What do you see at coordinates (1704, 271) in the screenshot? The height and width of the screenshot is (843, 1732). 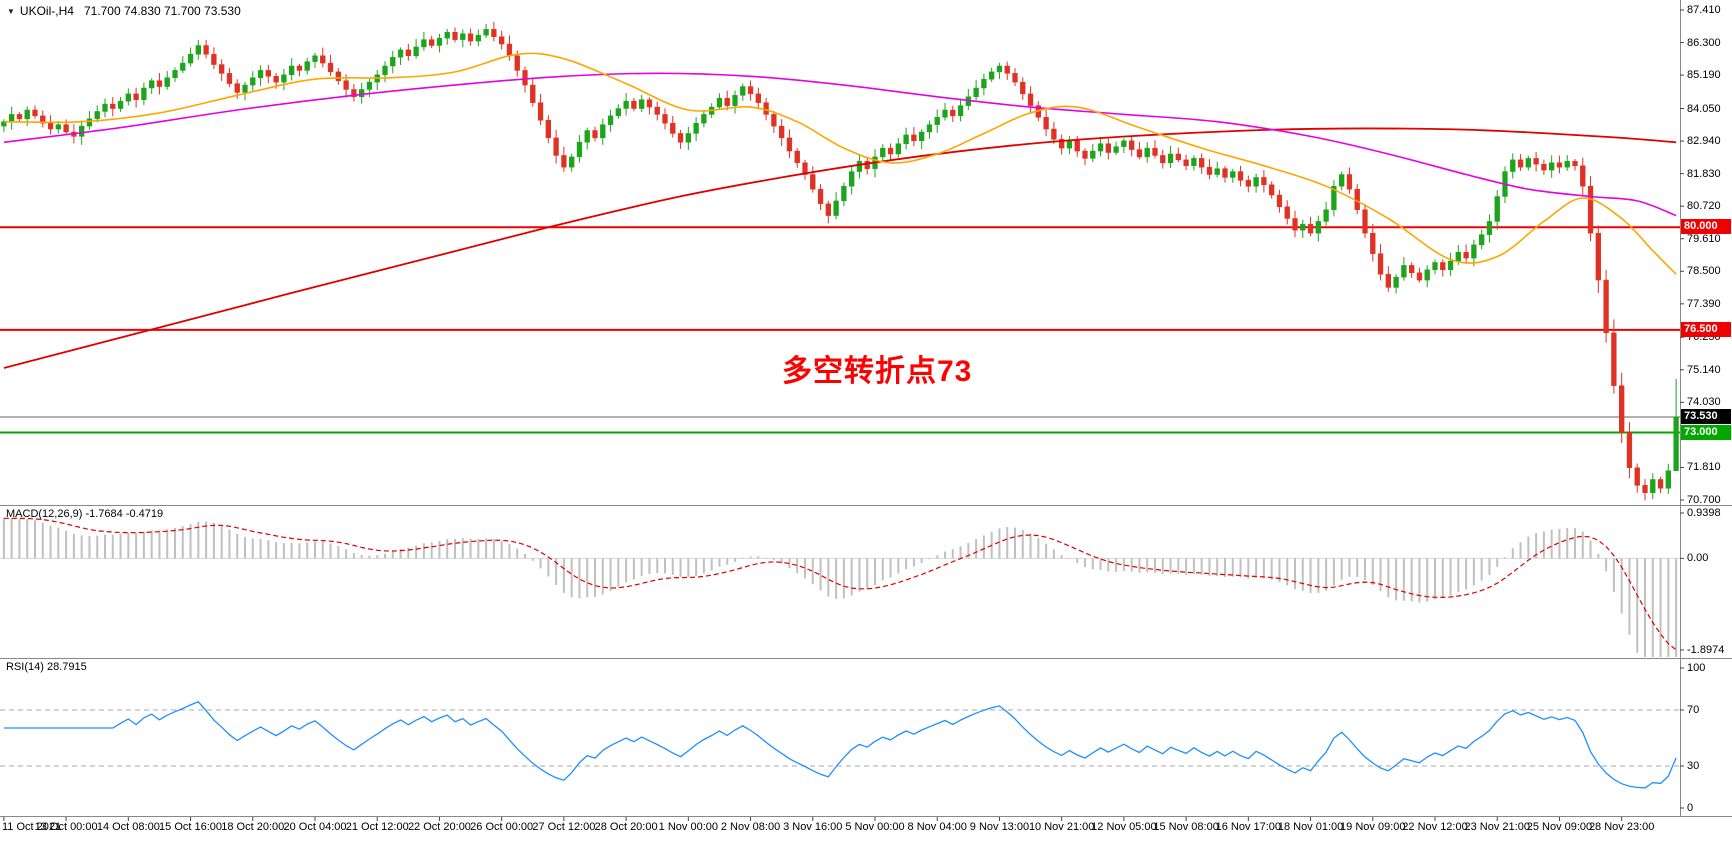 I see `price-axis-label: 78.500` at bounding box center [1704, 271].